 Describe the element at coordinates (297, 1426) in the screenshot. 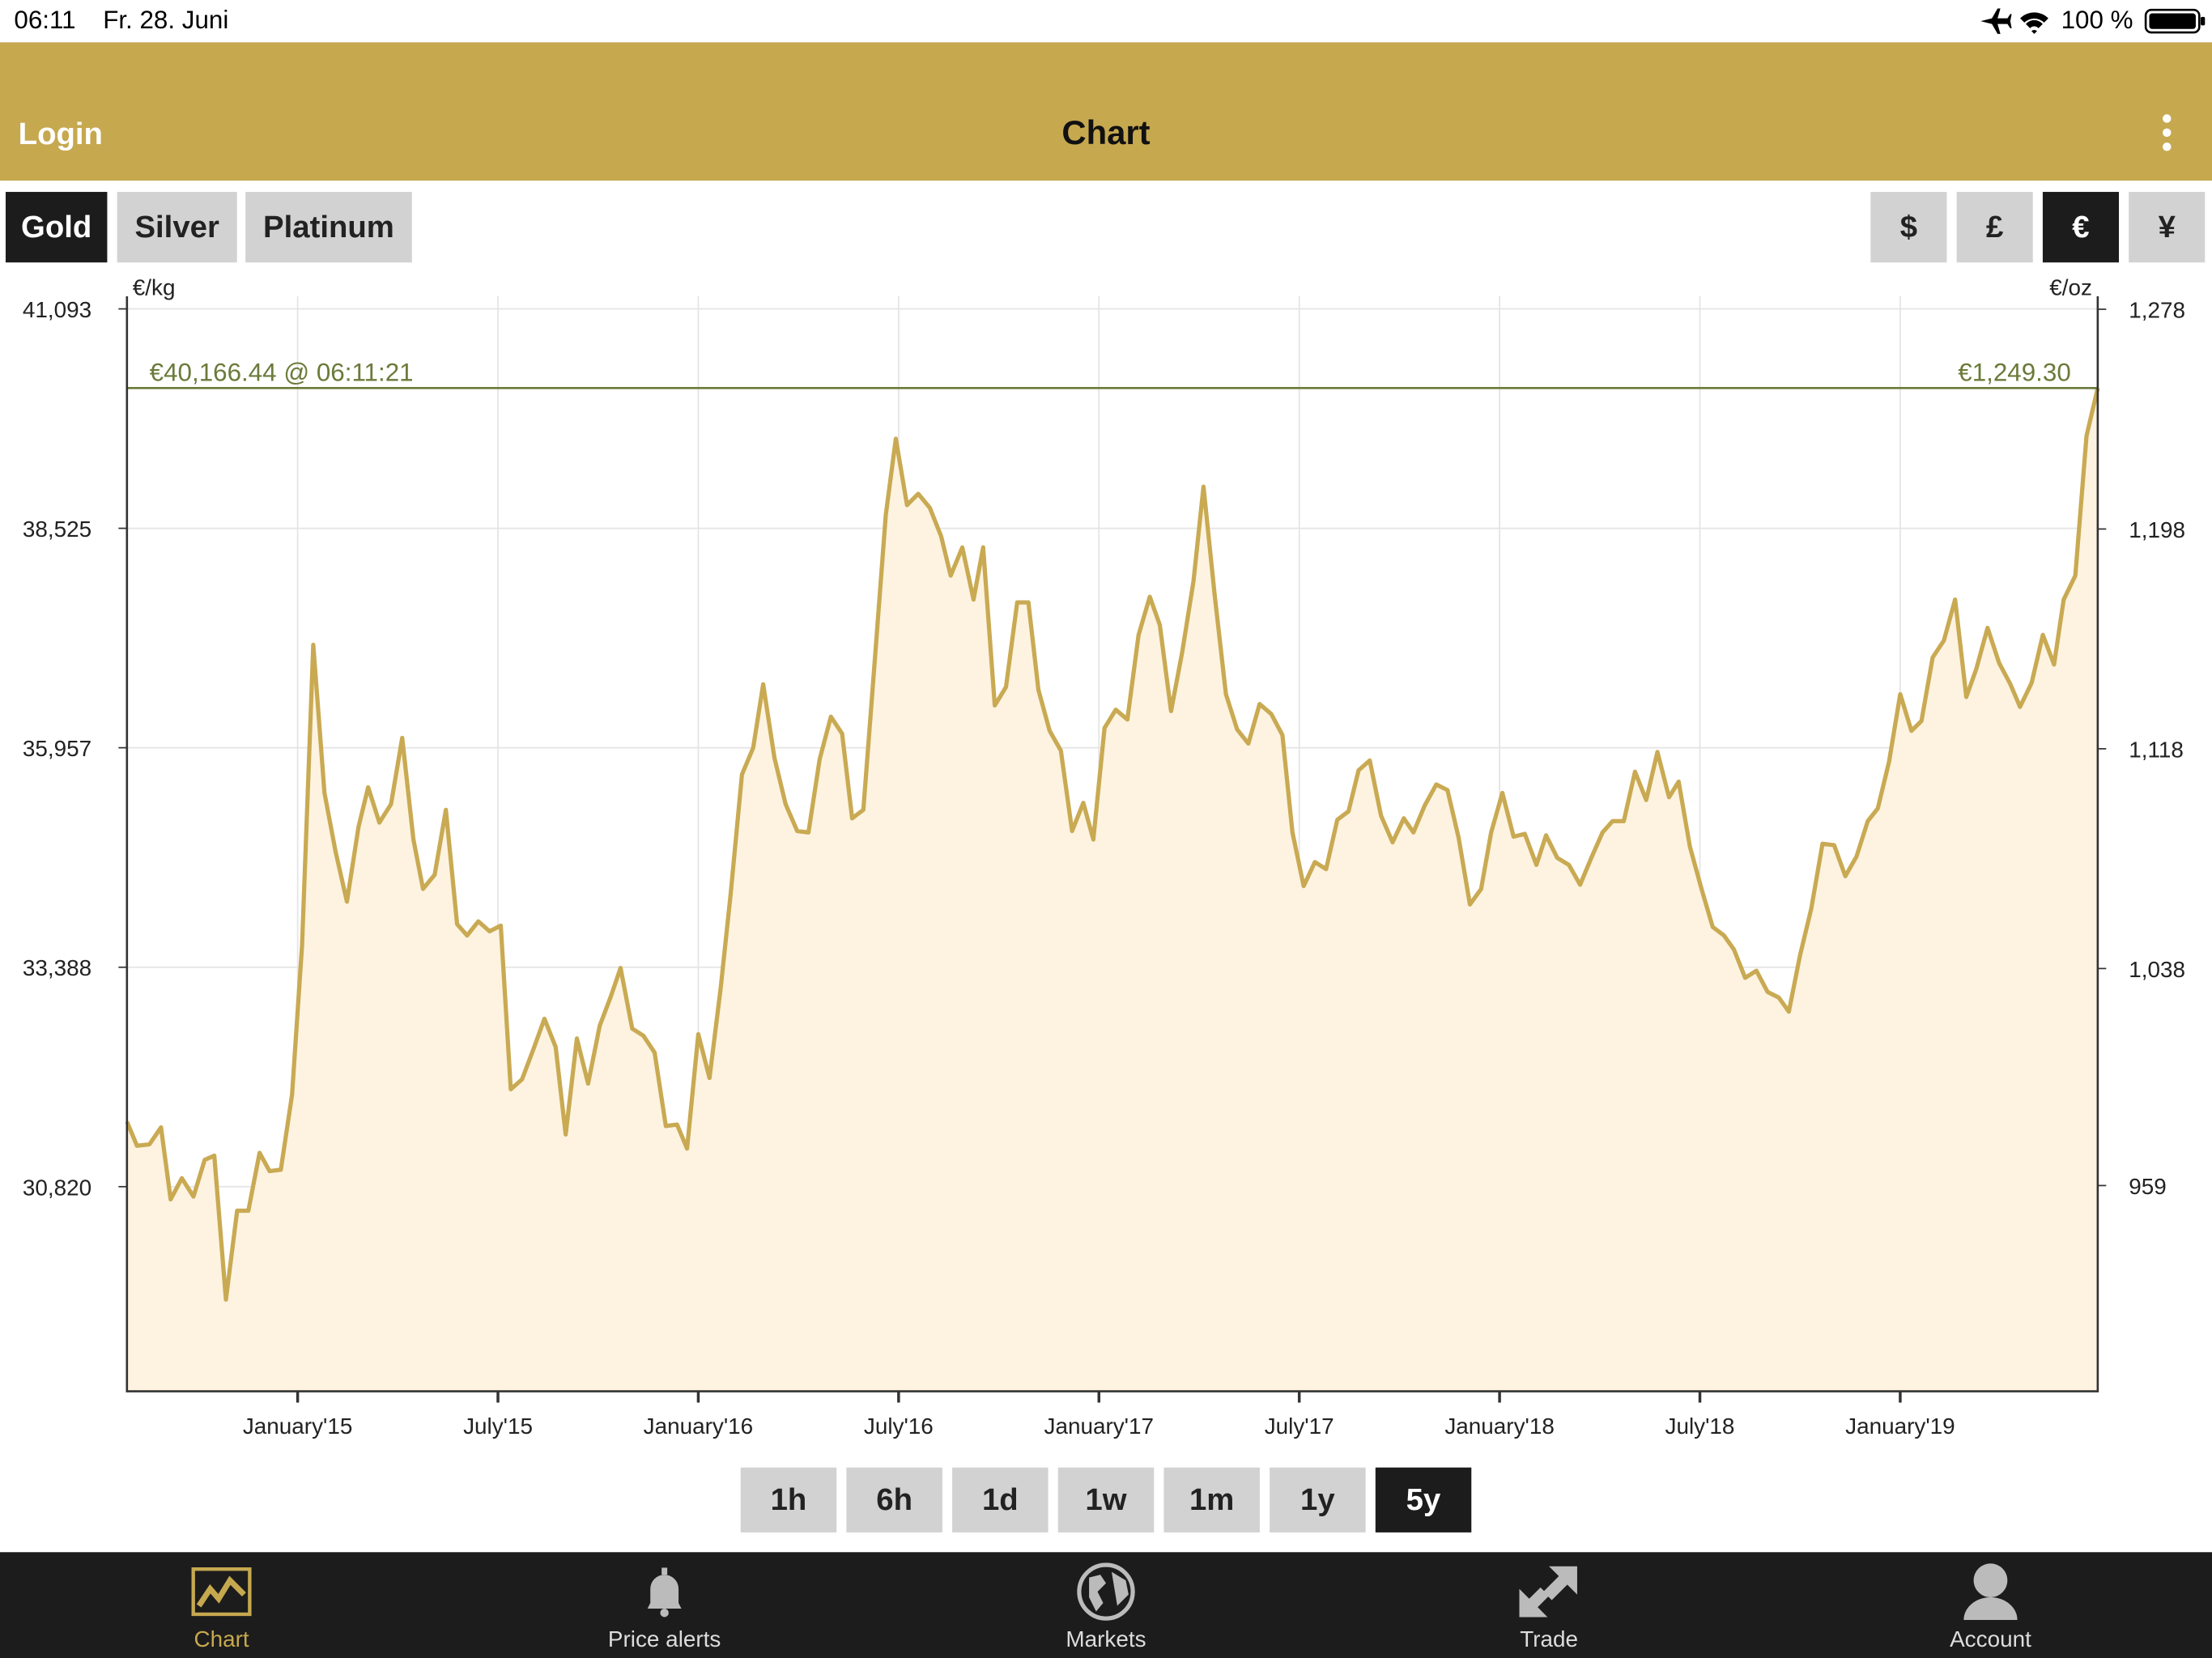

I see `x-tick-label: January'15` at that location.